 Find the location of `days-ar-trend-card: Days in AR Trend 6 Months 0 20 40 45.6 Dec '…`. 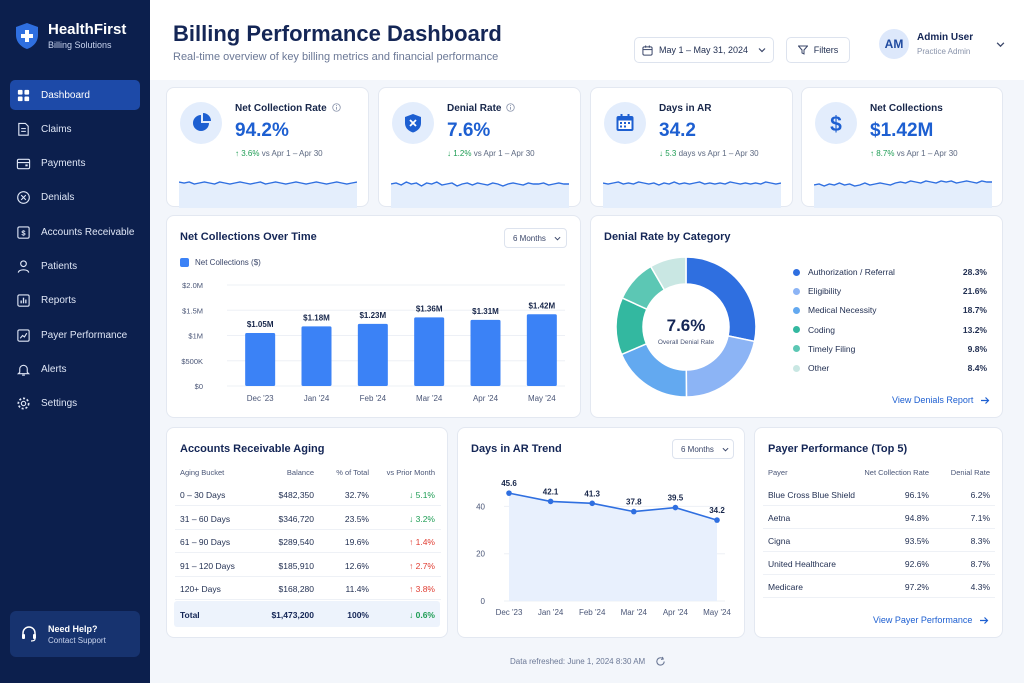

days-ar-trend-card: Days in AR Trend 6 Months 0 20 40 45.6 Dec '… is located at coordinates (601, 532).